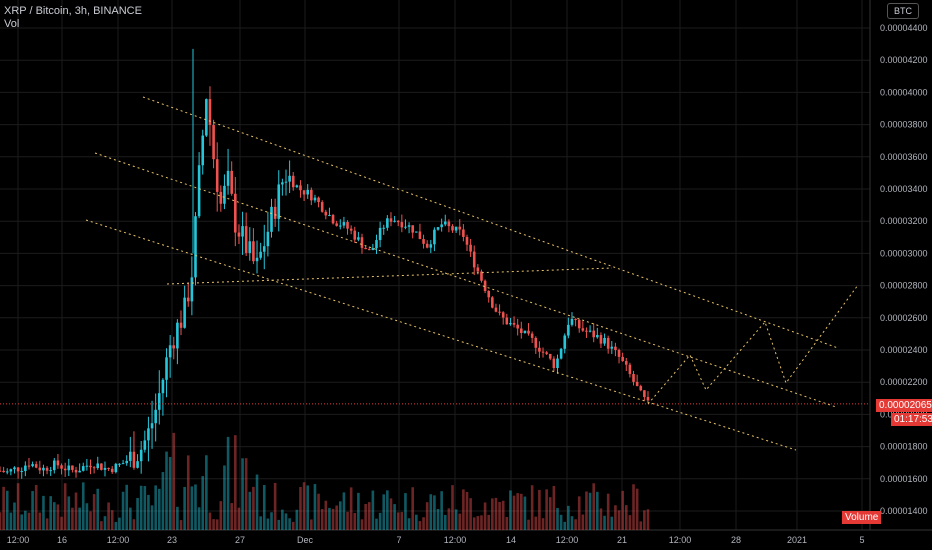 This screenshot has width=932, height=550. I want to click on x-tick-label: 16, so click(62, 540).